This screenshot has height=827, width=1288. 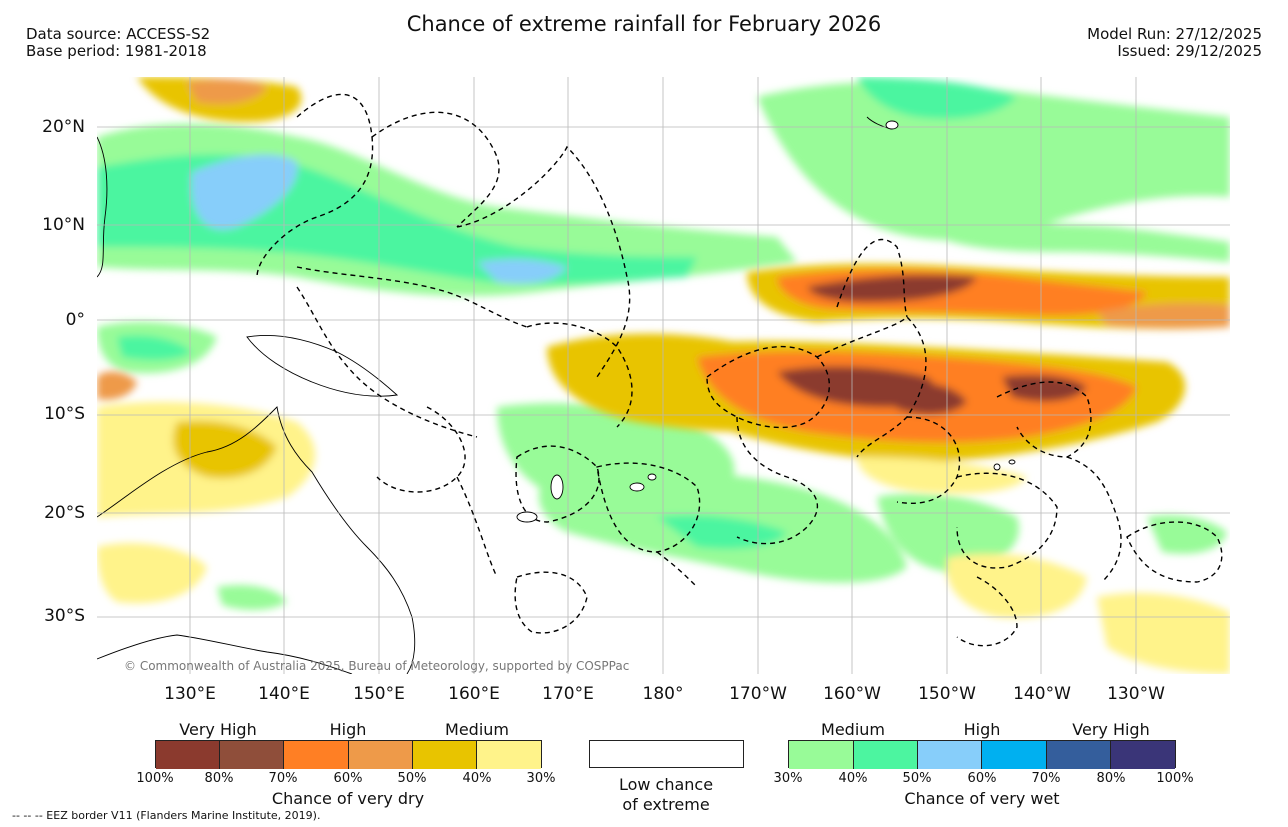 I want to click on wet-tick-70: 70%, so click(x=1046, y=778).